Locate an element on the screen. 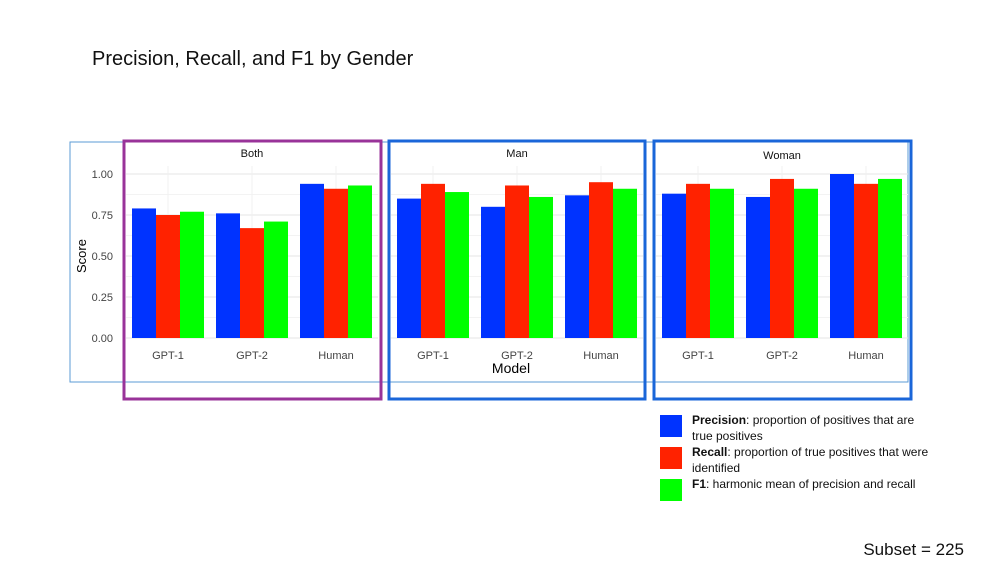  panel-frame-woman is located at coordinates (782, 270).